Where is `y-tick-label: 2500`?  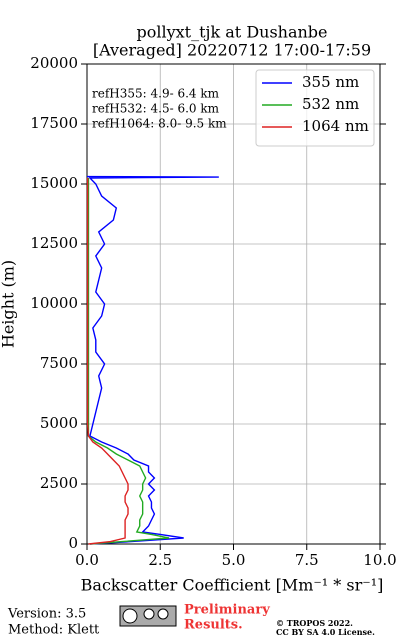
y-tick-label: 2500 is located at coordinates (59, 483).